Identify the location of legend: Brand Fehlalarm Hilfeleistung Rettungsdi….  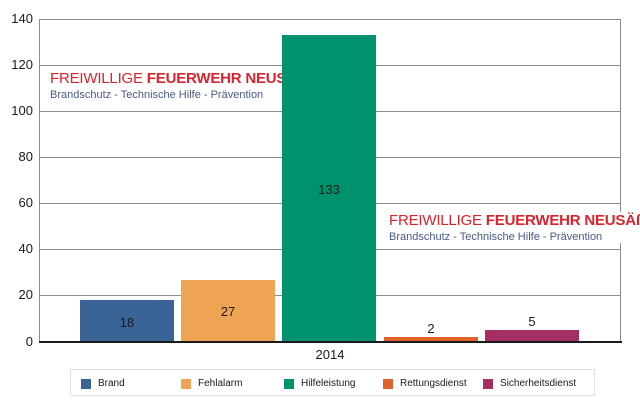
(332, 382).